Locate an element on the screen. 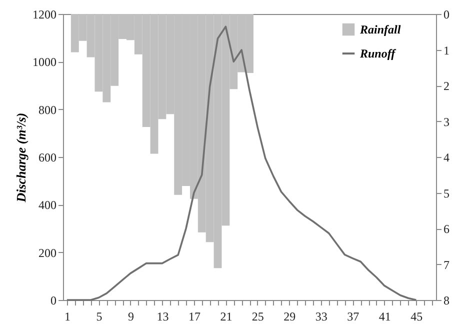  x-tick-label: 29 is located at coordinates (290, 317).